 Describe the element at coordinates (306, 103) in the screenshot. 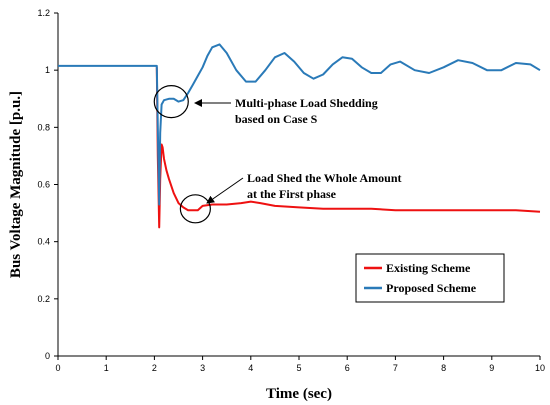

I see `annotation-text: Multi-phase Load Shedding` at that location.